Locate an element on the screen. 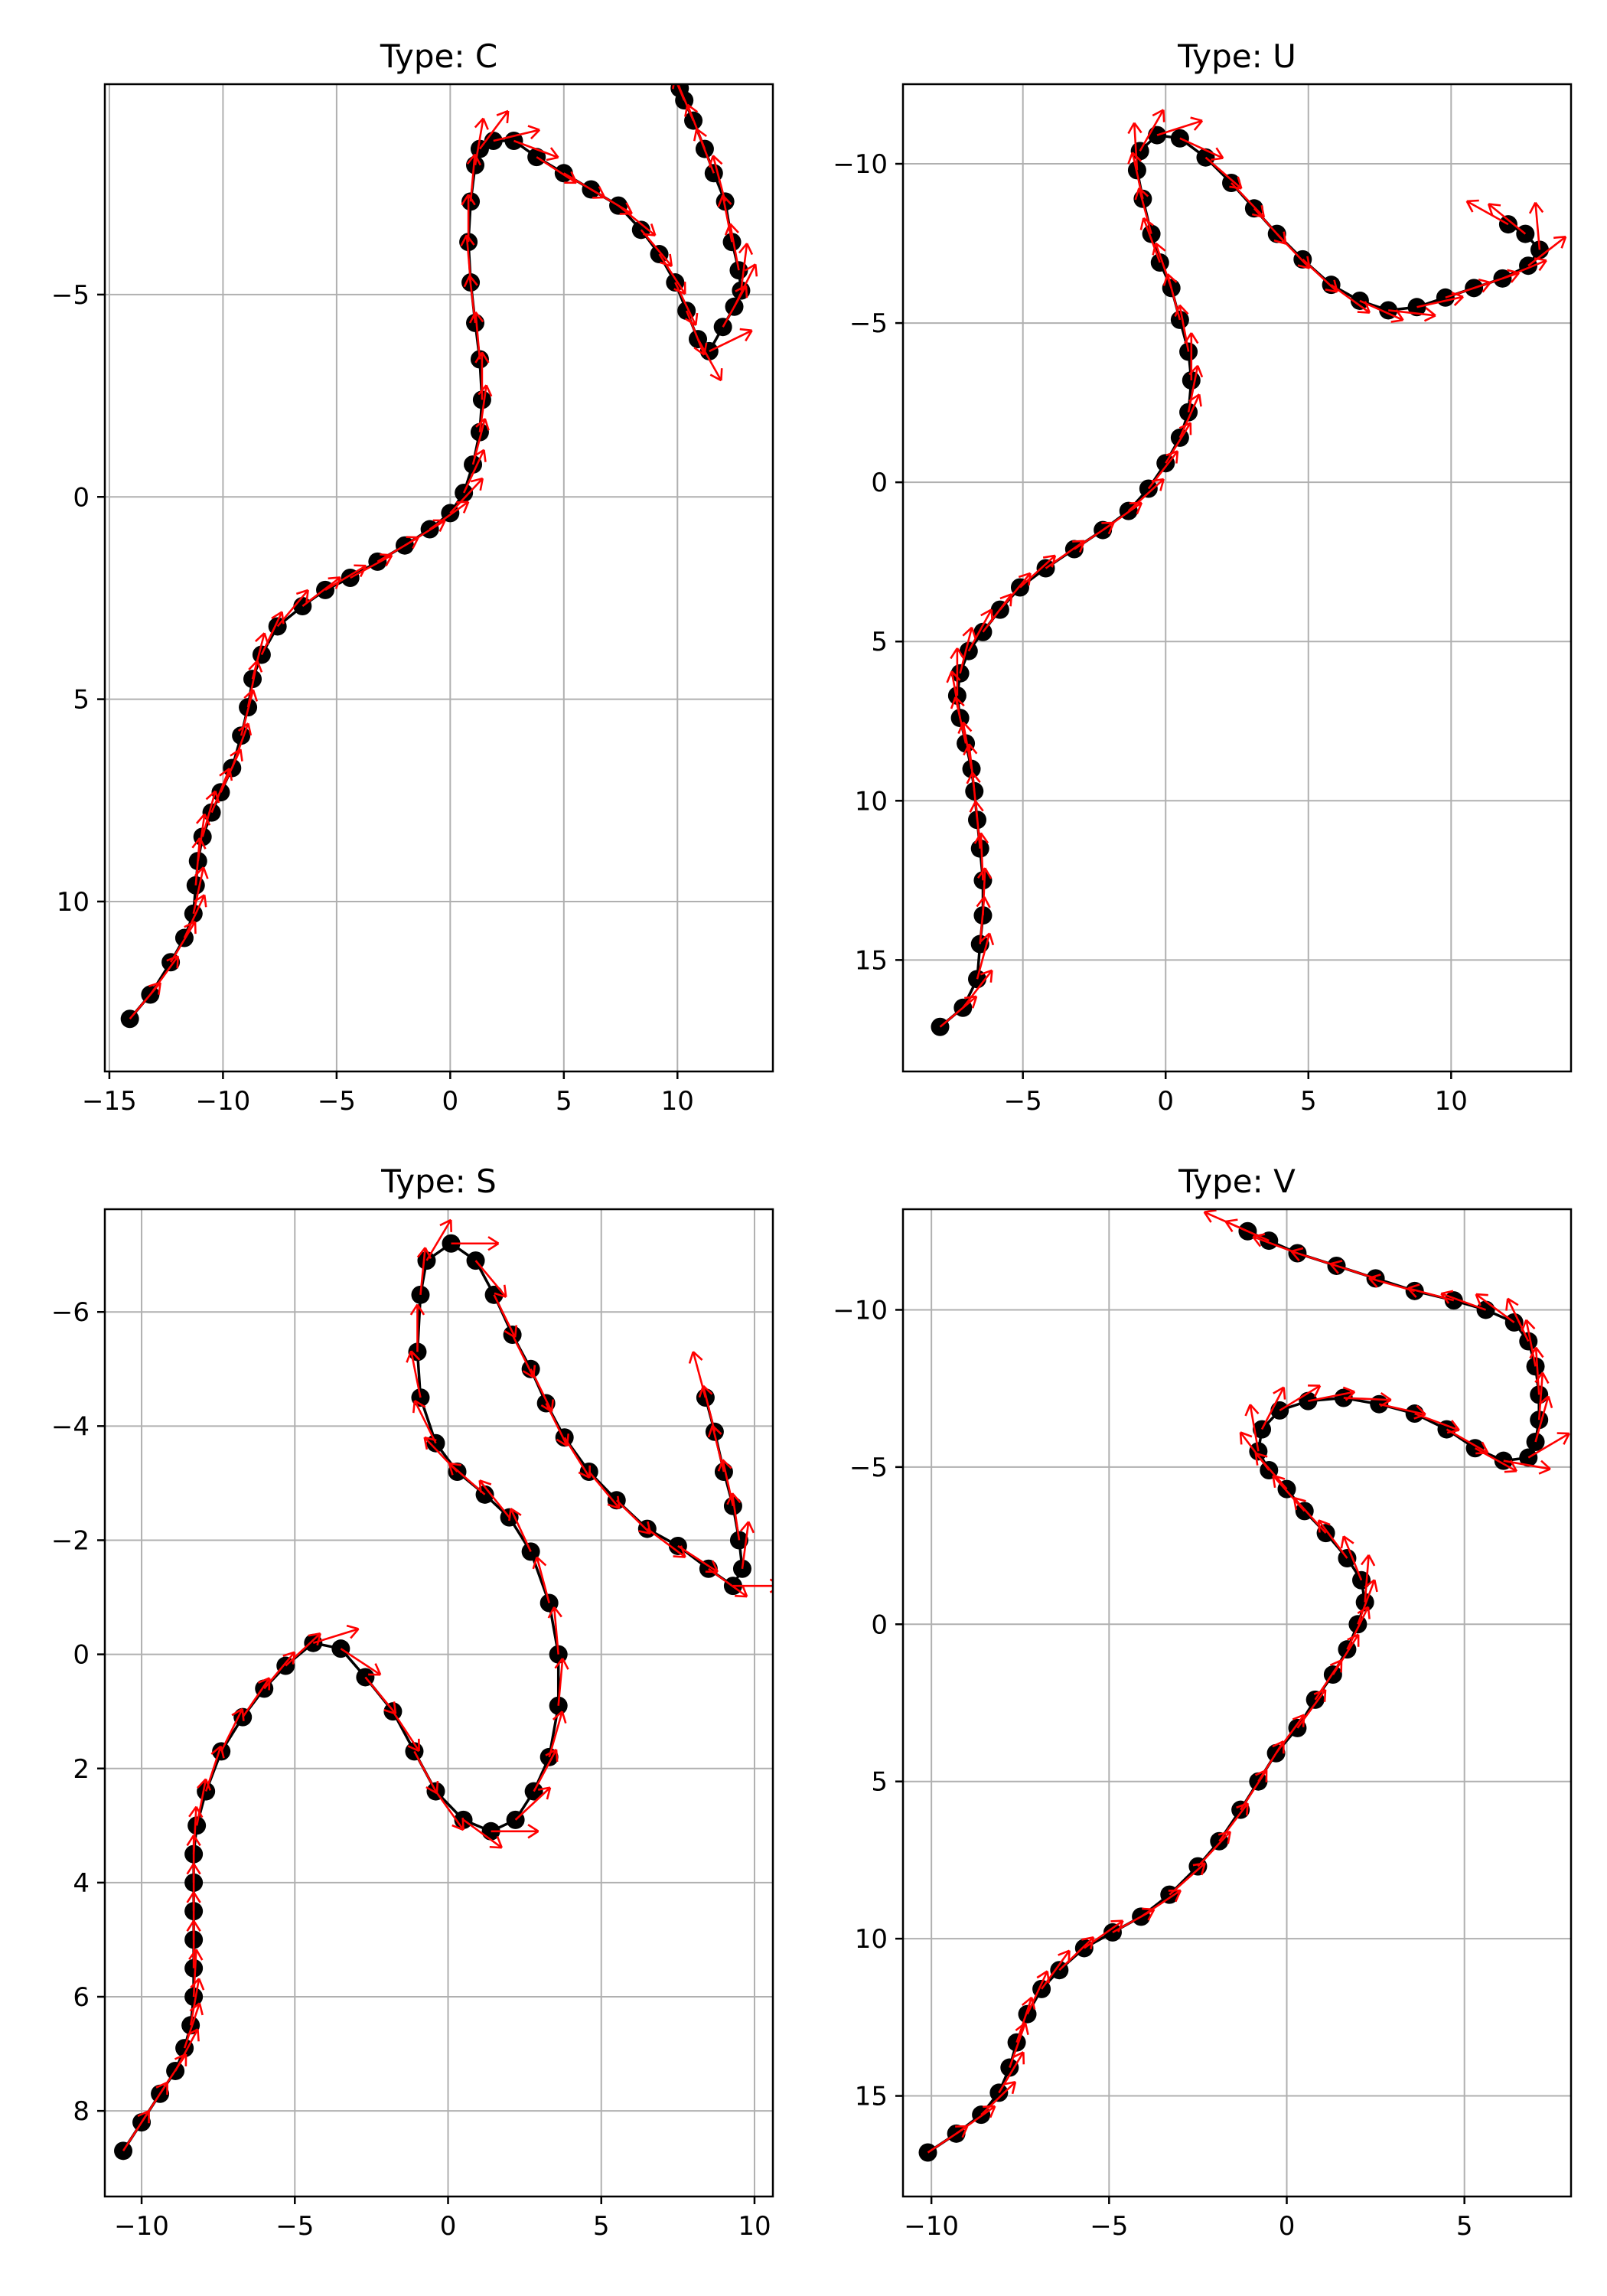 The height and width of the screenshot is (2296, 1607). y-tick-label: 4 is located at coordinates (81, 1883).